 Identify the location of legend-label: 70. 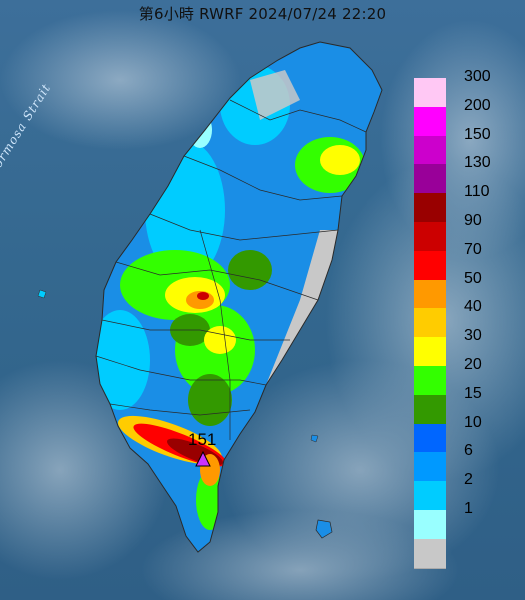
(473, 249).